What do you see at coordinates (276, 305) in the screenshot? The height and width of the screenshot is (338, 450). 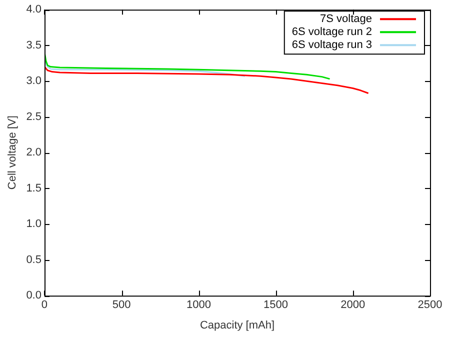 I see `x-tick-label: 1500` at bounding box center [276, 305].